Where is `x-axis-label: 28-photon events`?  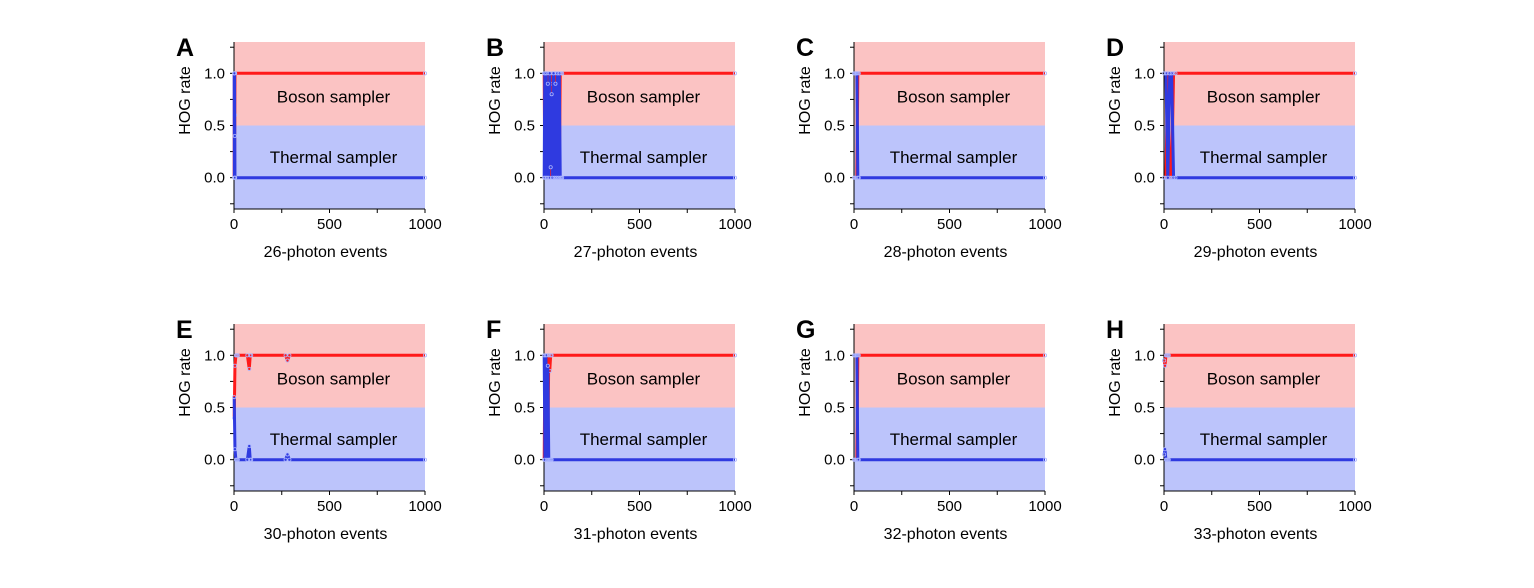
x-axis-label: 28-photon events is located at coordinates (946, 252).